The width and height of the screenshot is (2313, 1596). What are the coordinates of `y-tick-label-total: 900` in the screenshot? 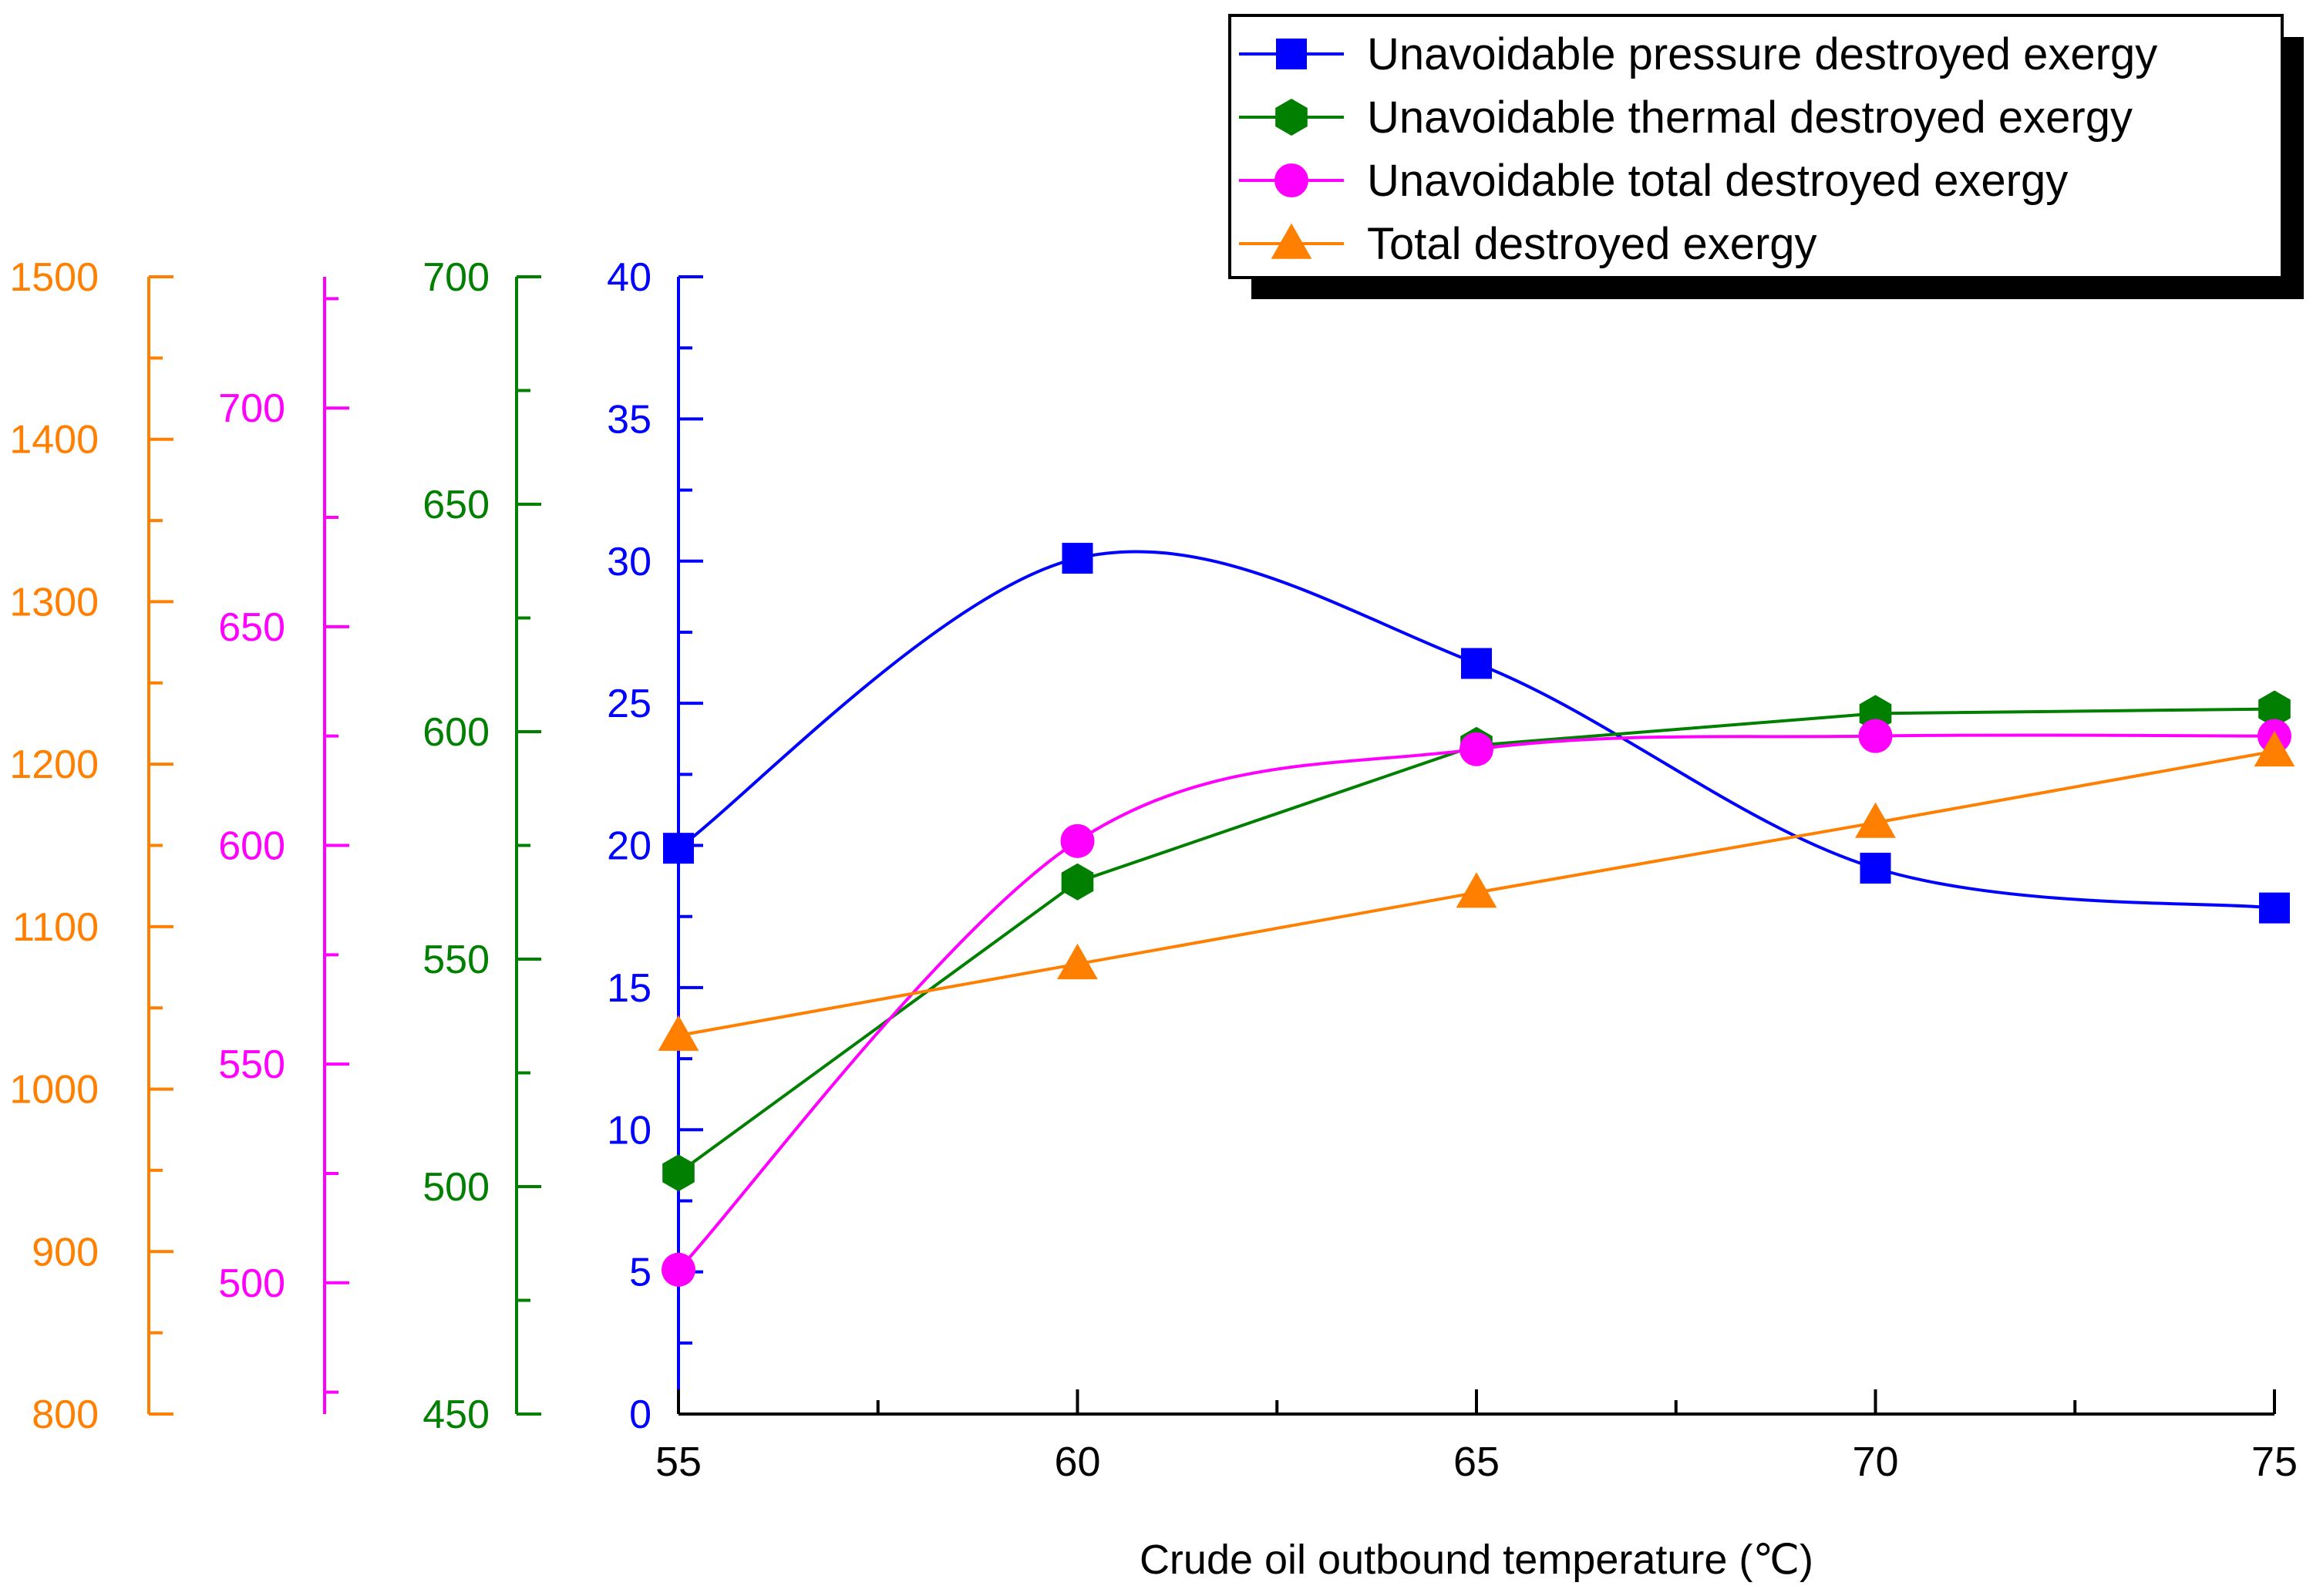 It's located at (65, 1252).